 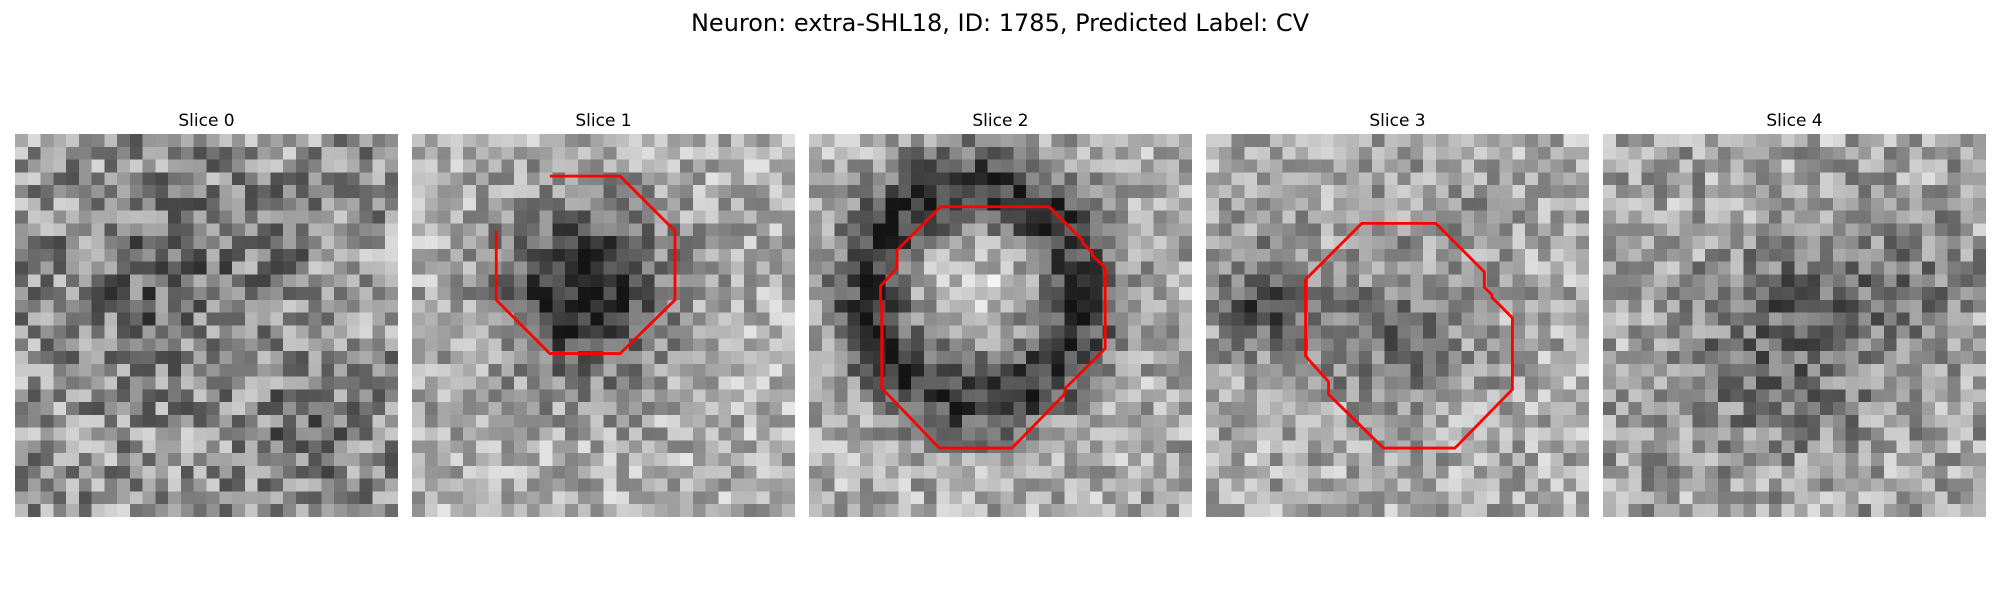 I want to click on slice-title-3: Slice 3, so click(x=1397, y=121).